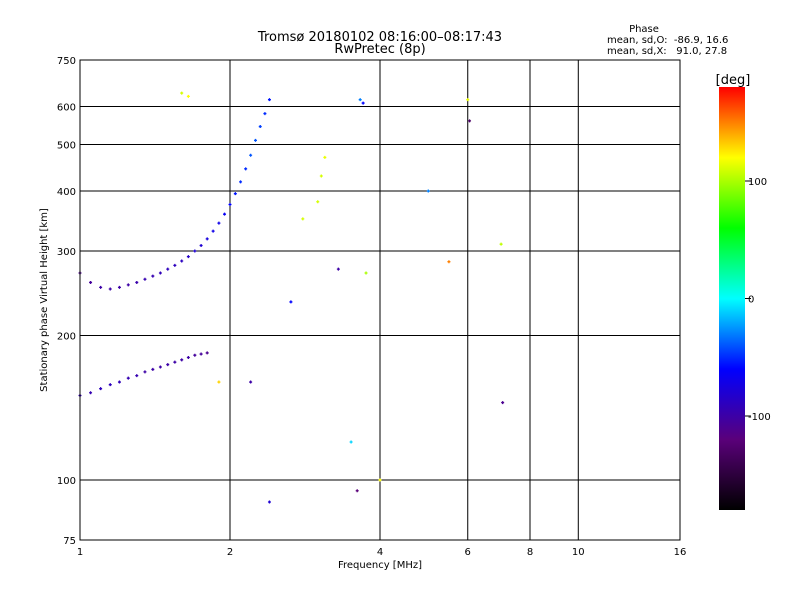  Describe the element at coordinates (733, 80) in the screenshot. I see `colorbar-label: [deg]` at that location.